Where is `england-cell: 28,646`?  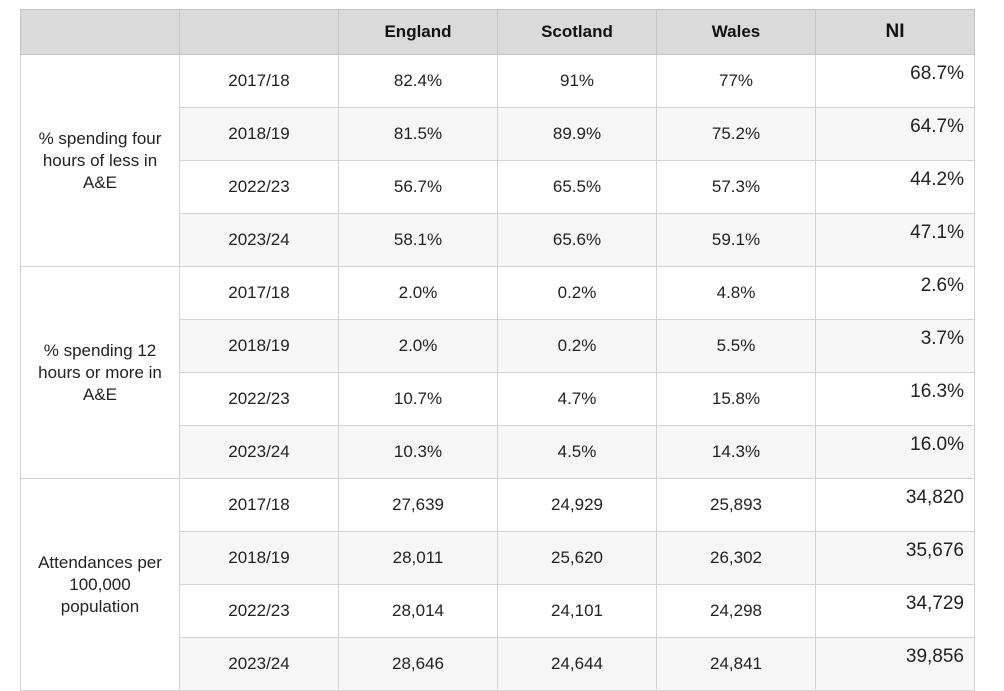 england-cell: 28,646 is located at coordinates (418, 664).